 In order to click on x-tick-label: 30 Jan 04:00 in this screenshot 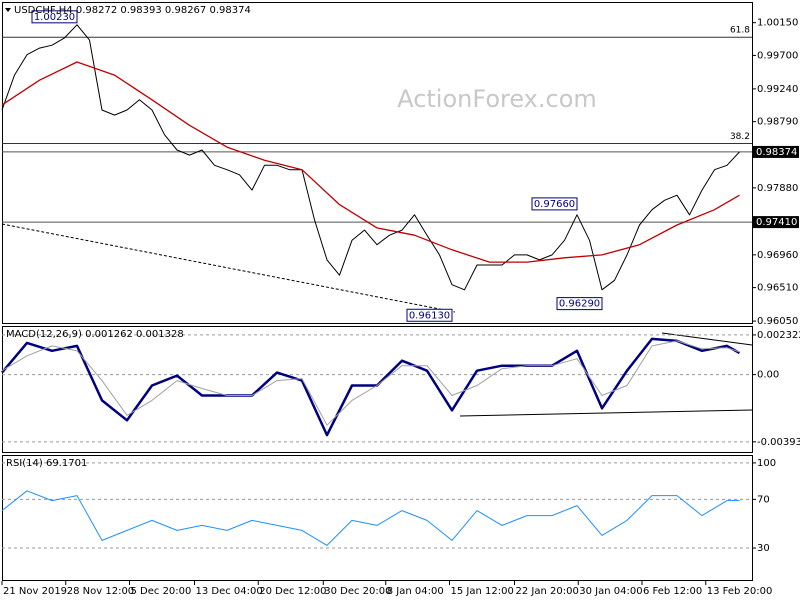, I will do `click(610, 591)`.